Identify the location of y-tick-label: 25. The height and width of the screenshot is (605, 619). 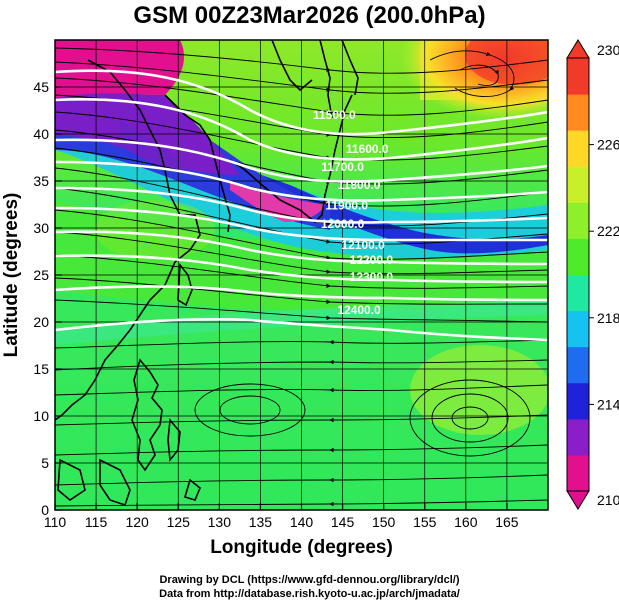
(41, 275).